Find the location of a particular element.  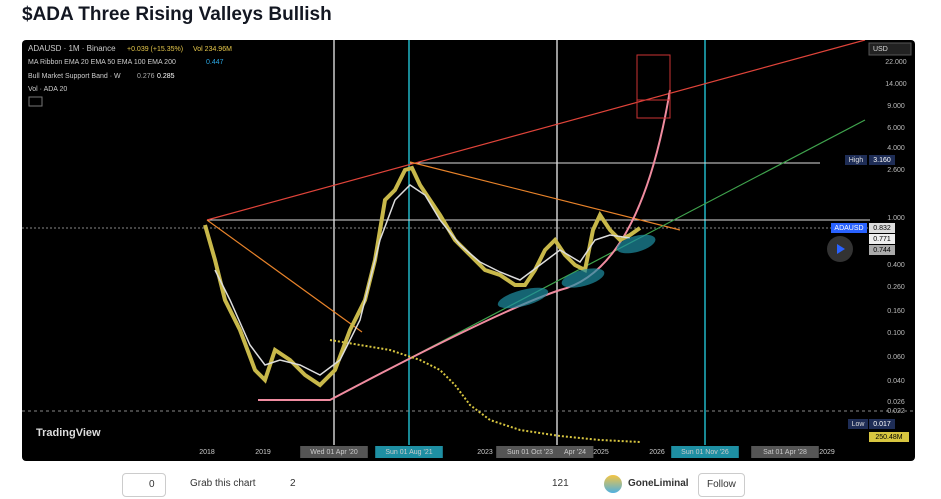

low-value: 0.017 is located at coordinates (882, 424).